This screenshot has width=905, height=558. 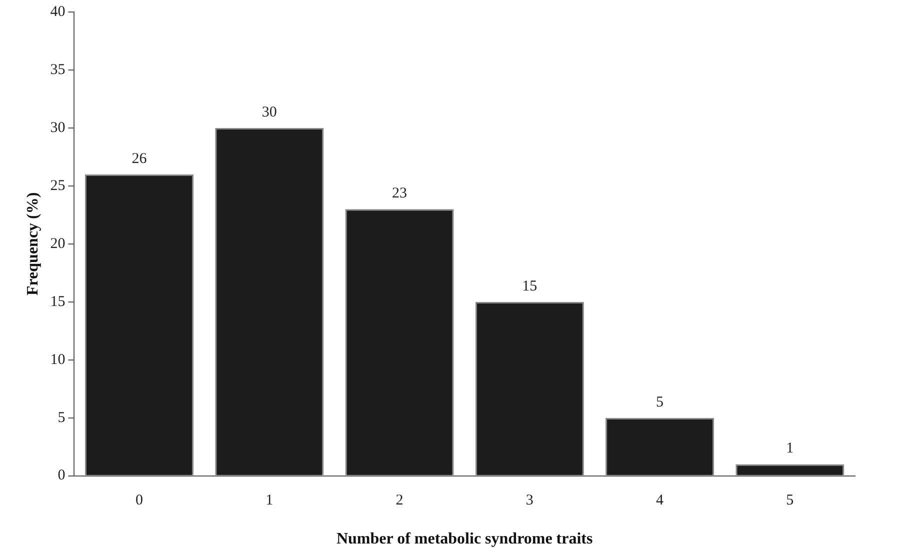 What do you see at coordinates (530, 500) in the screenshot?
I see `x-tick-label: 3` at bounding box center [530, 500].